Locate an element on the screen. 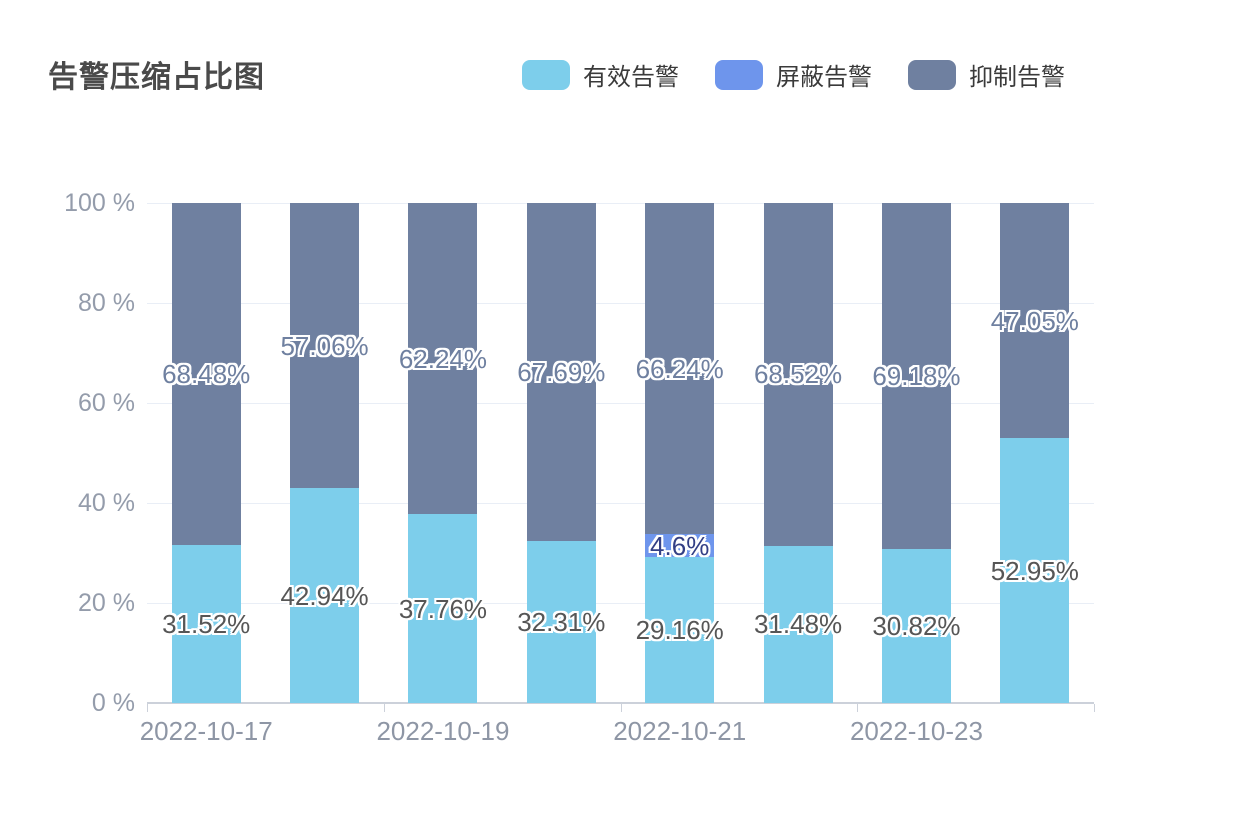  bar-segment-抑制告警-2022-10-21 is located at coordinates (680, 369).